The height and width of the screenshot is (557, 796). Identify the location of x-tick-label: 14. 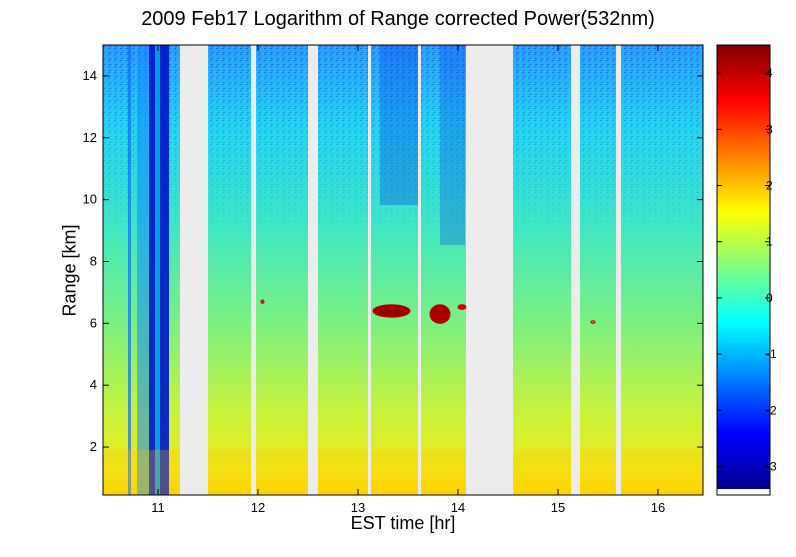
(458, 507).